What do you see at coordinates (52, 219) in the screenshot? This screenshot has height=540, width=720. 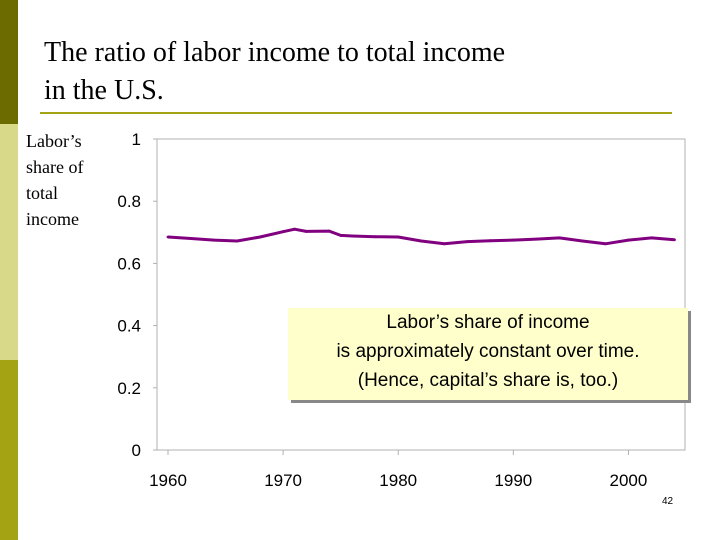 I see `y-label-line: income` at bounding box center [52, 219].